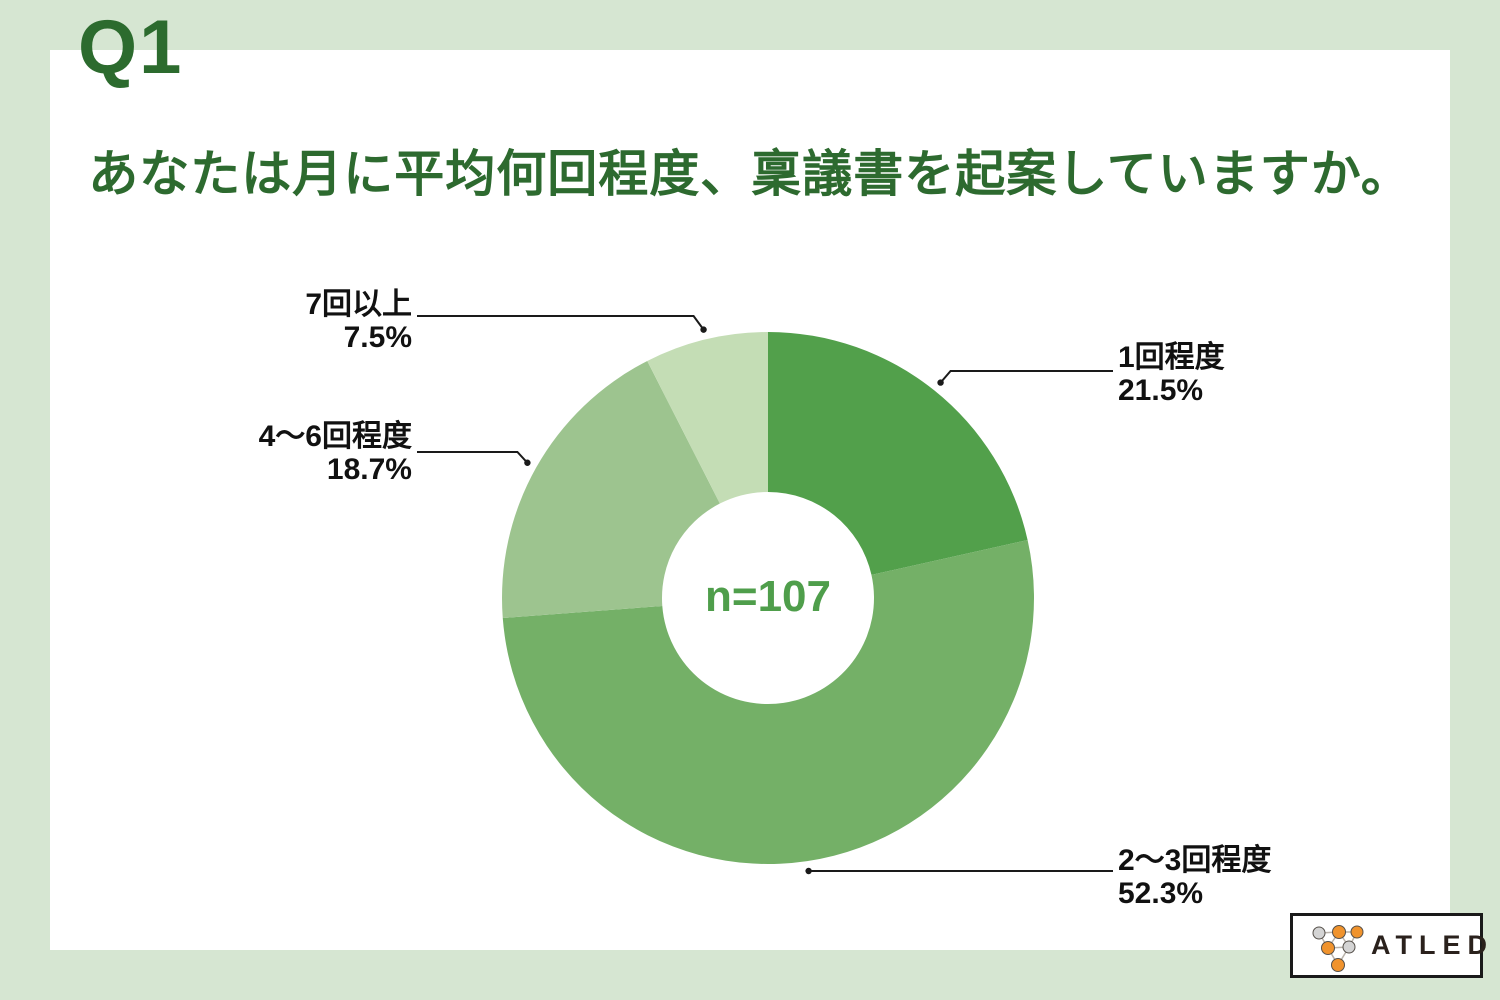 The image size is (1500, 1000). What do you see at coordinates (1432, 945) in the screenshot?
I see `atled-logo-text: ATLED` at bounding box center [1432, 945].